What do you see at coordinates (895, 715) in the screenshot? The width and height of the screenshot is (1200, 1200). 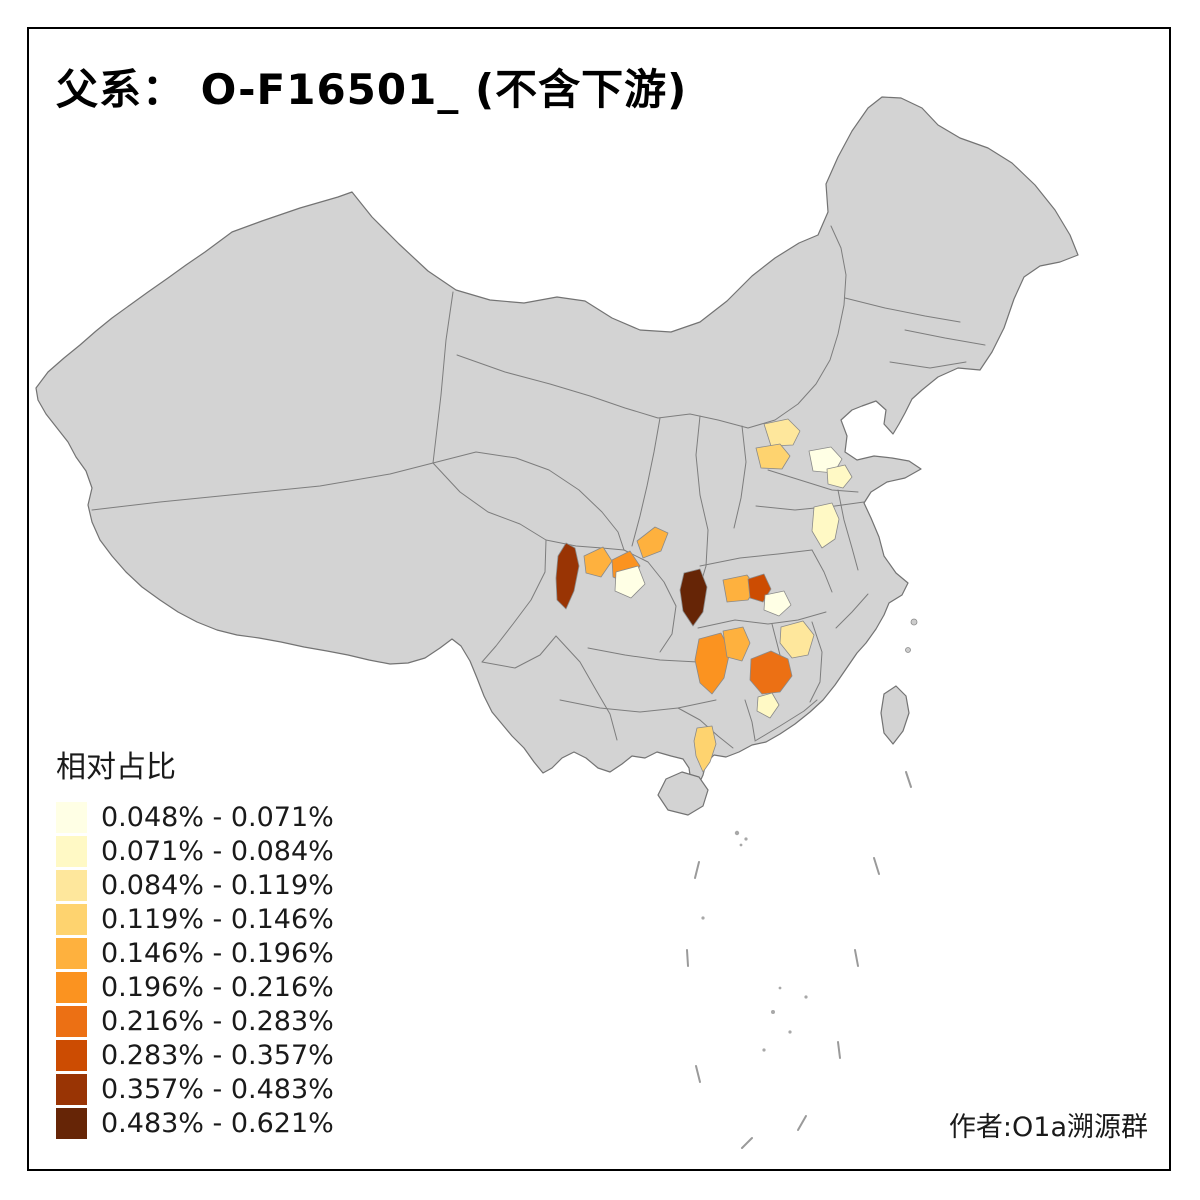 I see `taiwan-island` at bounding box center [895, 715].